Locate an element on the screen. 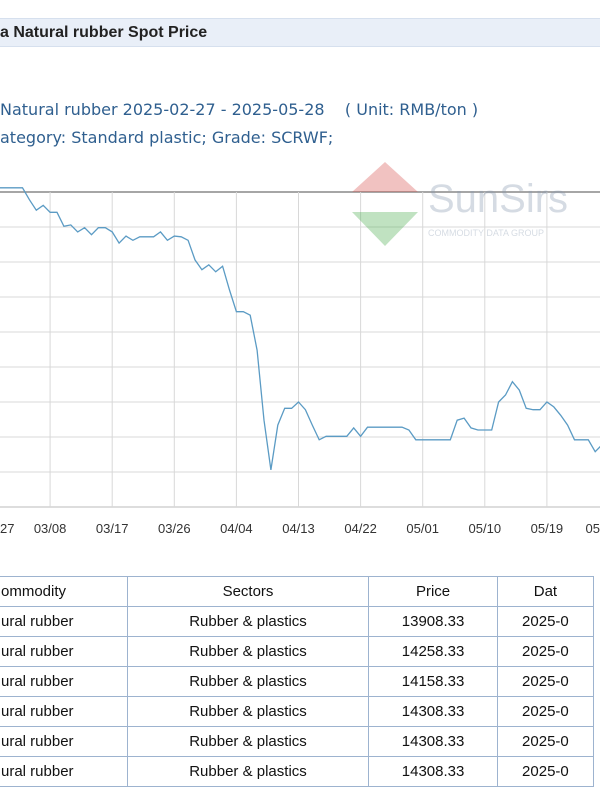  table-cell: 14158.33 is located at coordinates (433, 681).